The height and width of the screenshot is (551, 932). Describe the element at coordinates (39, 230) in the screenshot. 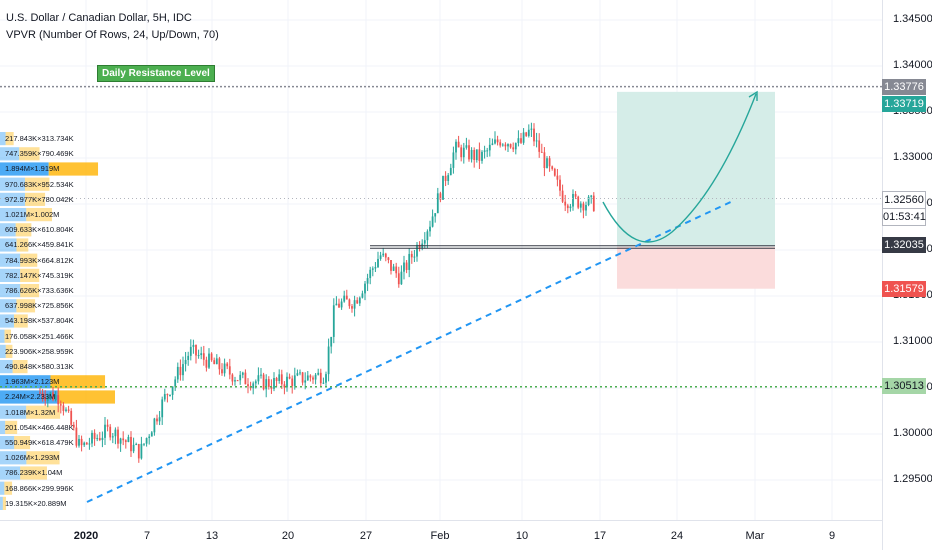

I see `volume-profile-label: 609.633K×610.804K` at that location.